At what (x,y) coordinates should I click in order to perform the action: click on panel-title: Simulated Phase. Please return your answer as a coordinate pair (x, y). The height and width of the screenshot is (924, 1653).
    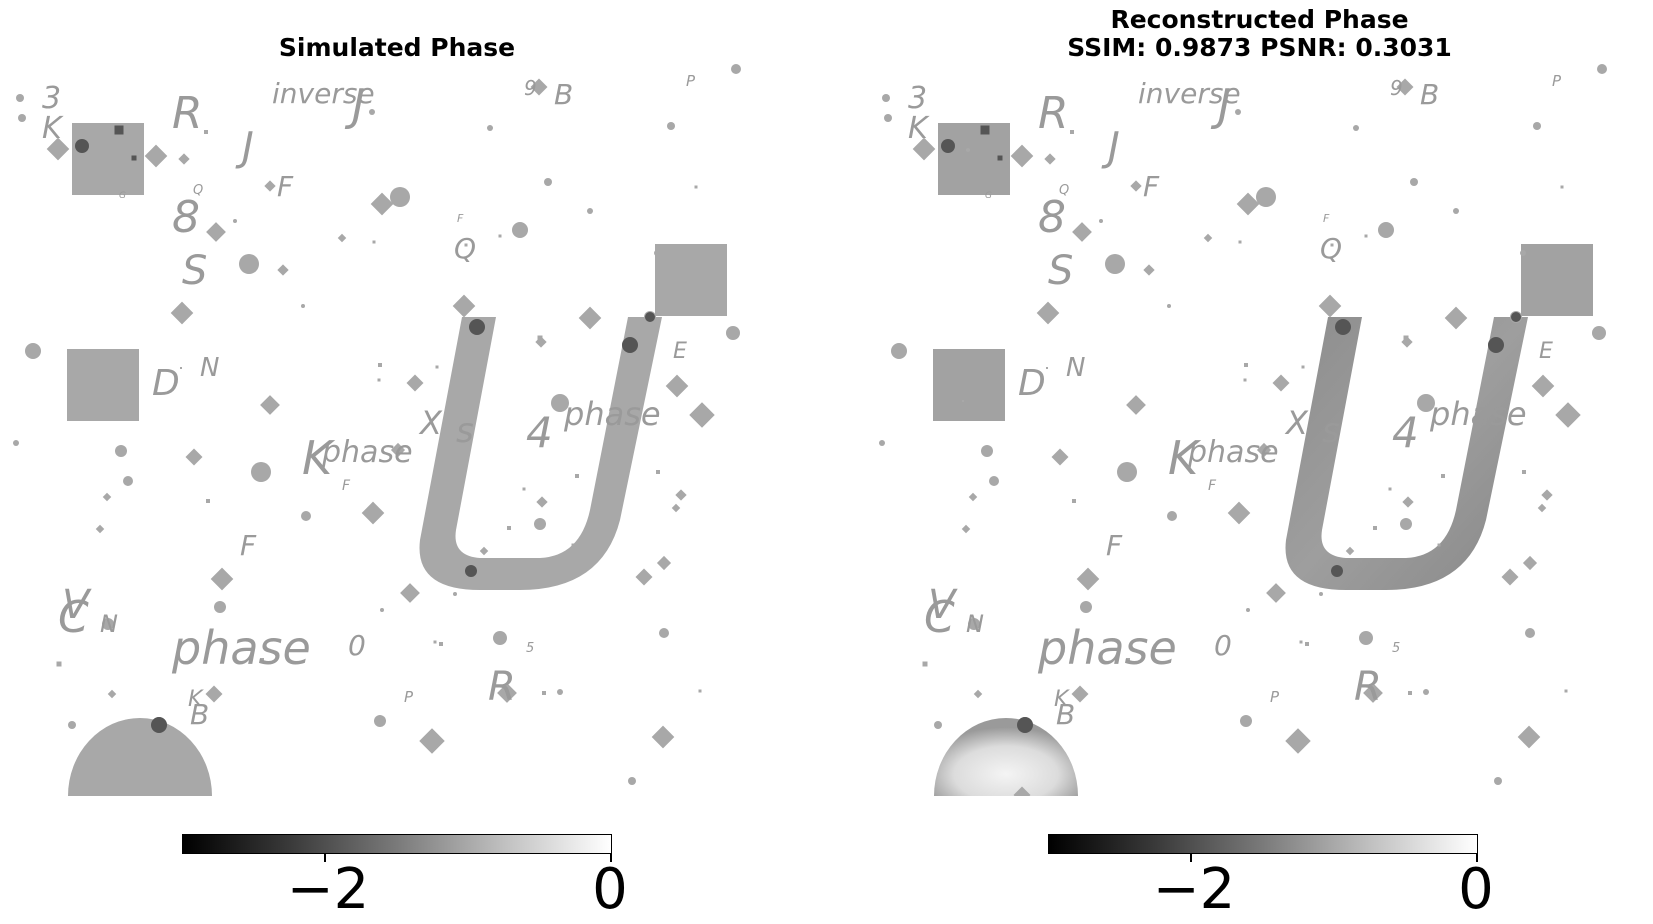
    Looking at the image, I should click on (397, 48).